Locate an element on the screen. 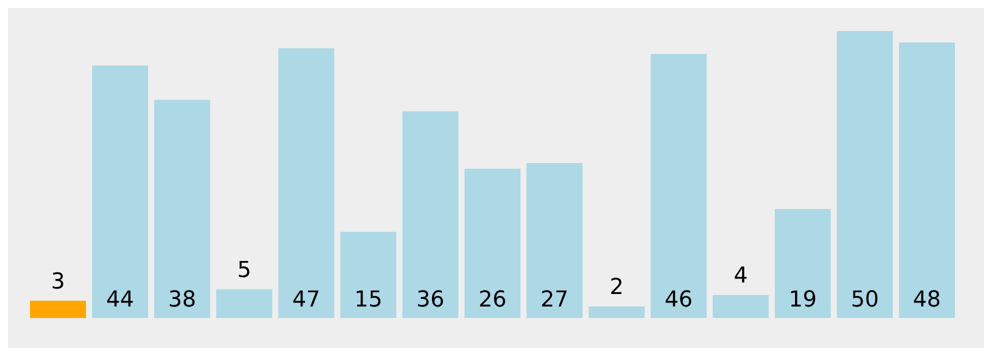 This screenshot has width=992, height=355. data-label: 36 is located at coordinates (430, 300).